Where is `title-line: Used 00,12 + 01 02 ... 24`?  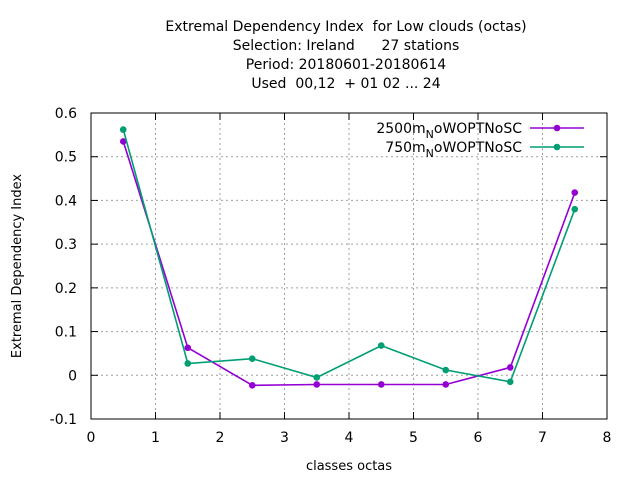
title-line: Used 00,12 + 01 02 ... 24 is located at coordinates (345, 84).